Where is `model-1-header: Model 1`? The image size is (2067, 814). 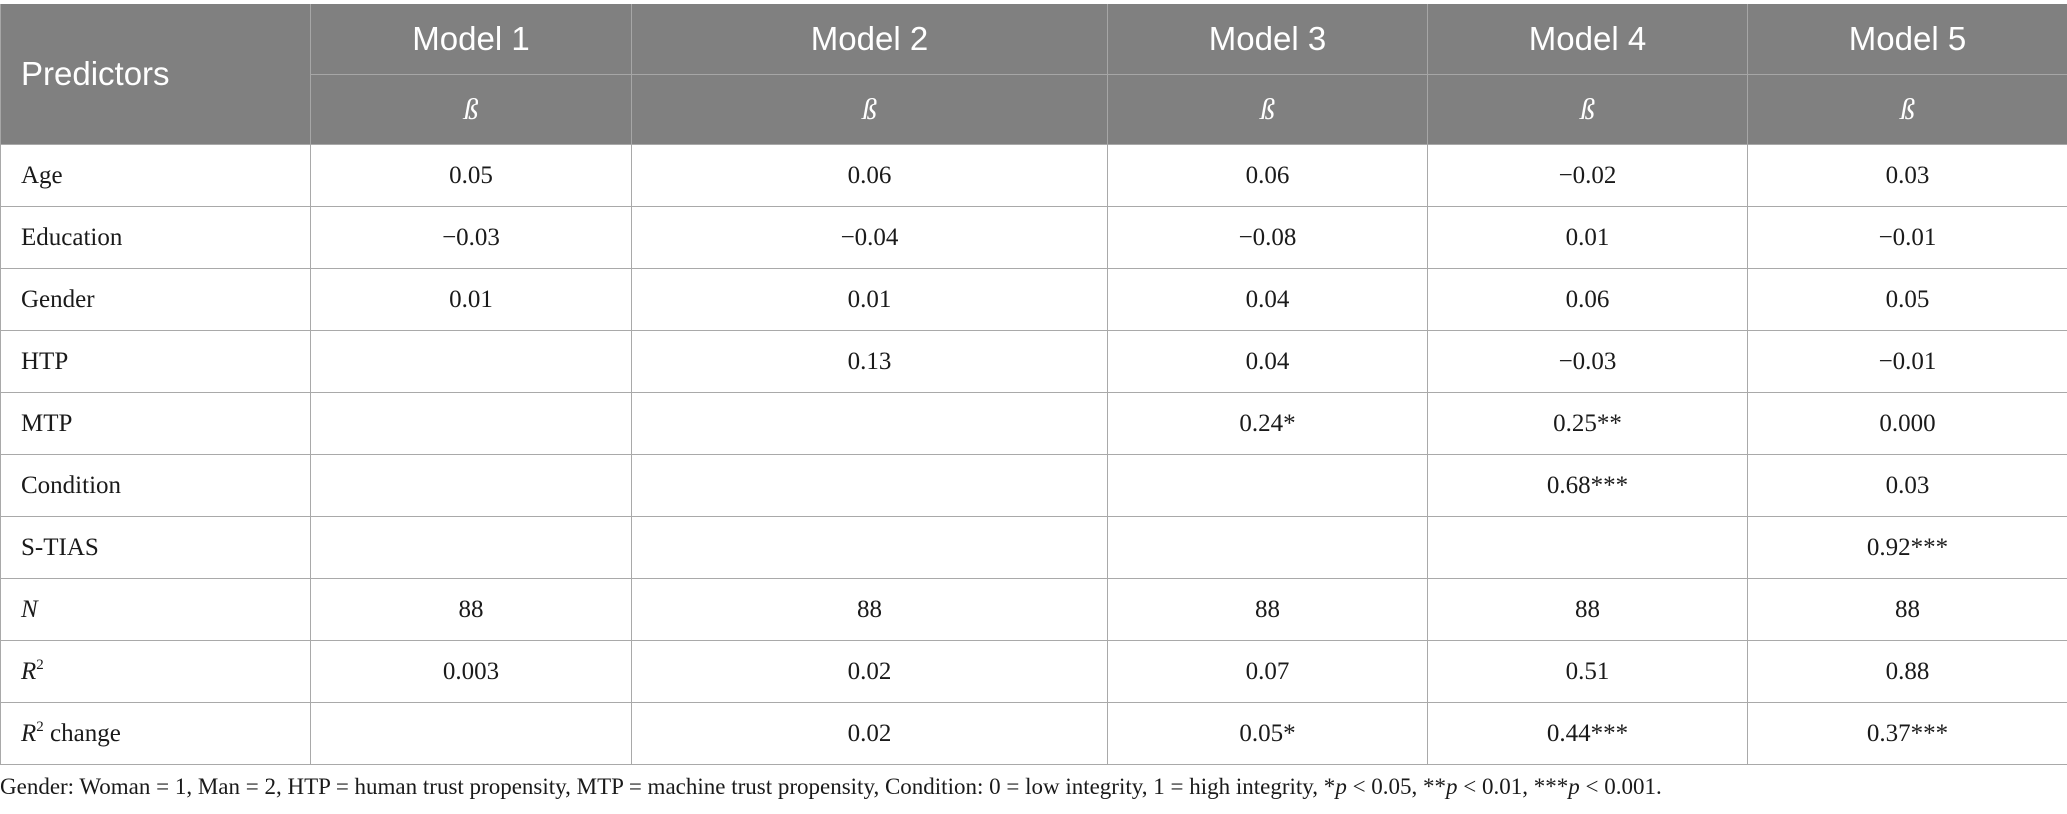
model-1-header: Model 1 is located at coordinates (471, 39).